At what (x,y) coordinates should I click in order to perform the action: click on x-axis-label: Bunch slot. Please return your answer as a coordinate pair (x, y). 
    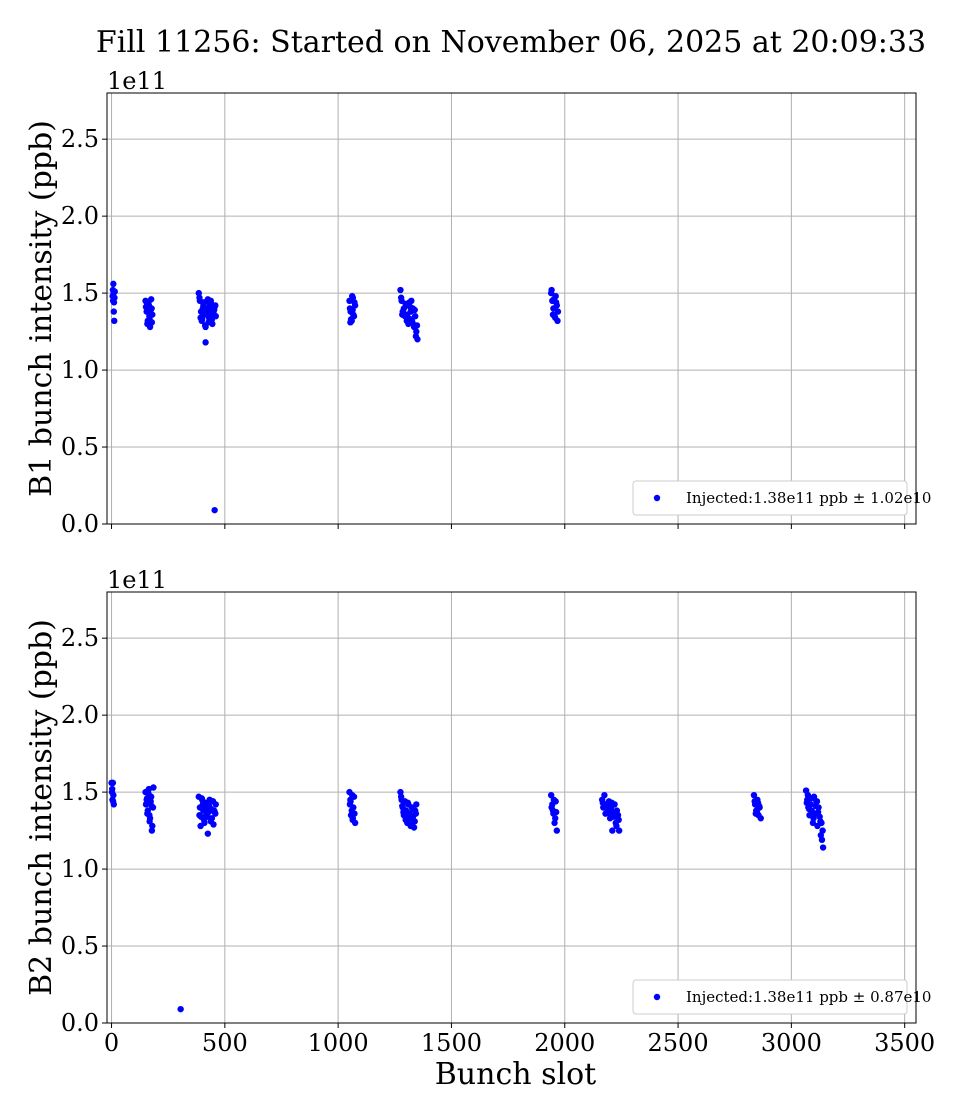
    Looking at the image, I should click on (515, 1074).